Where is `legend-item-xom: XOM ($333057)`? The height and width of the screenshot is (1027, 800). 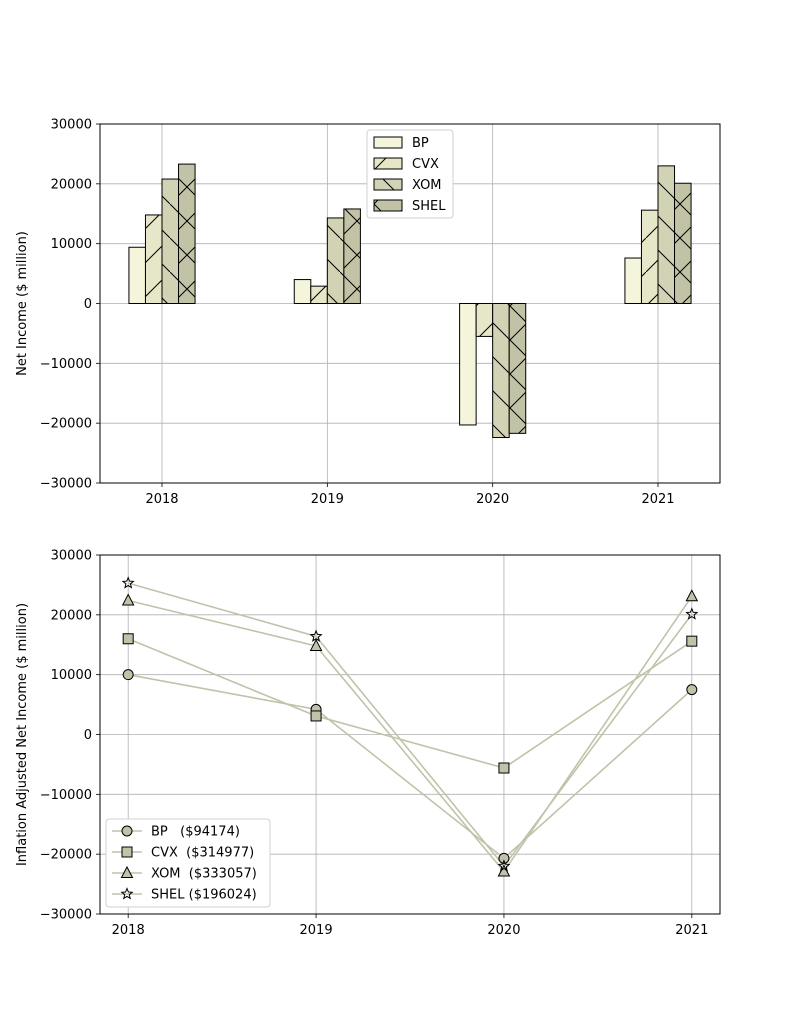
legend-item-xom: XOM ($333057) is located at coordinates (184, 873).